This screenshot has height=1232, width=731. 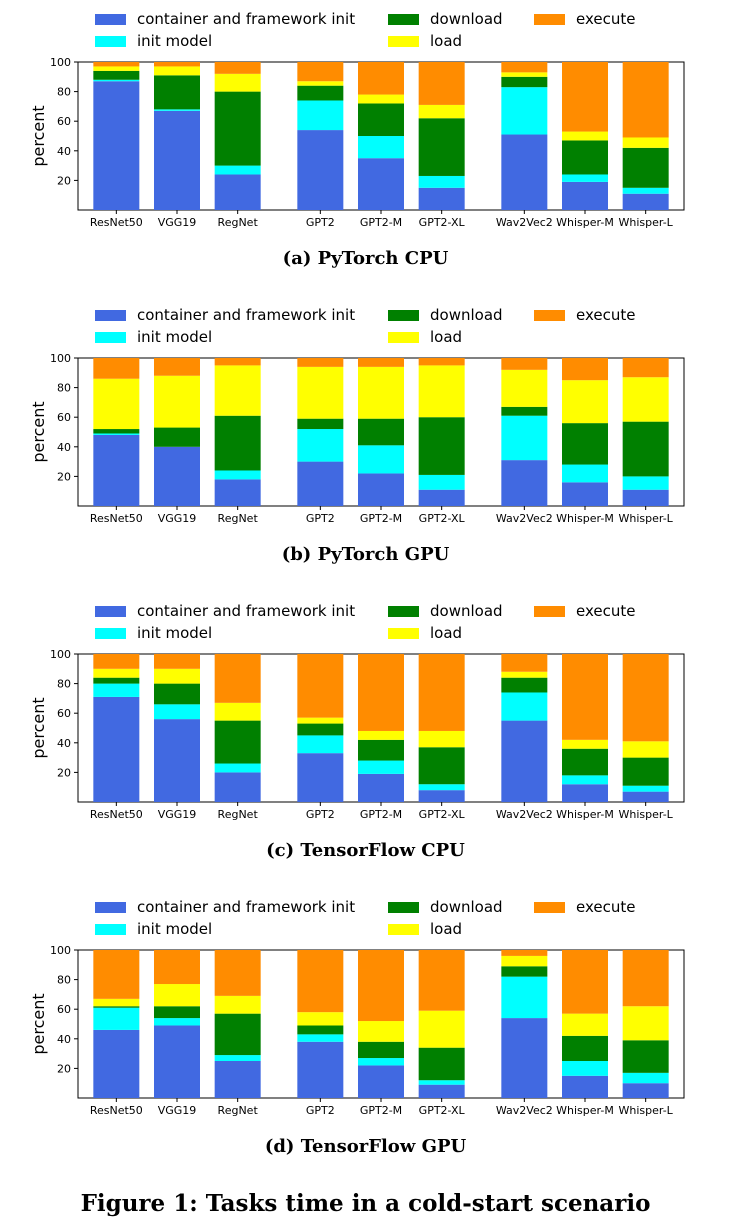 What do you see at coordinates (425, 633) in the screenshot?
I see `legend-entry: load` at bounding box center [425, 633].